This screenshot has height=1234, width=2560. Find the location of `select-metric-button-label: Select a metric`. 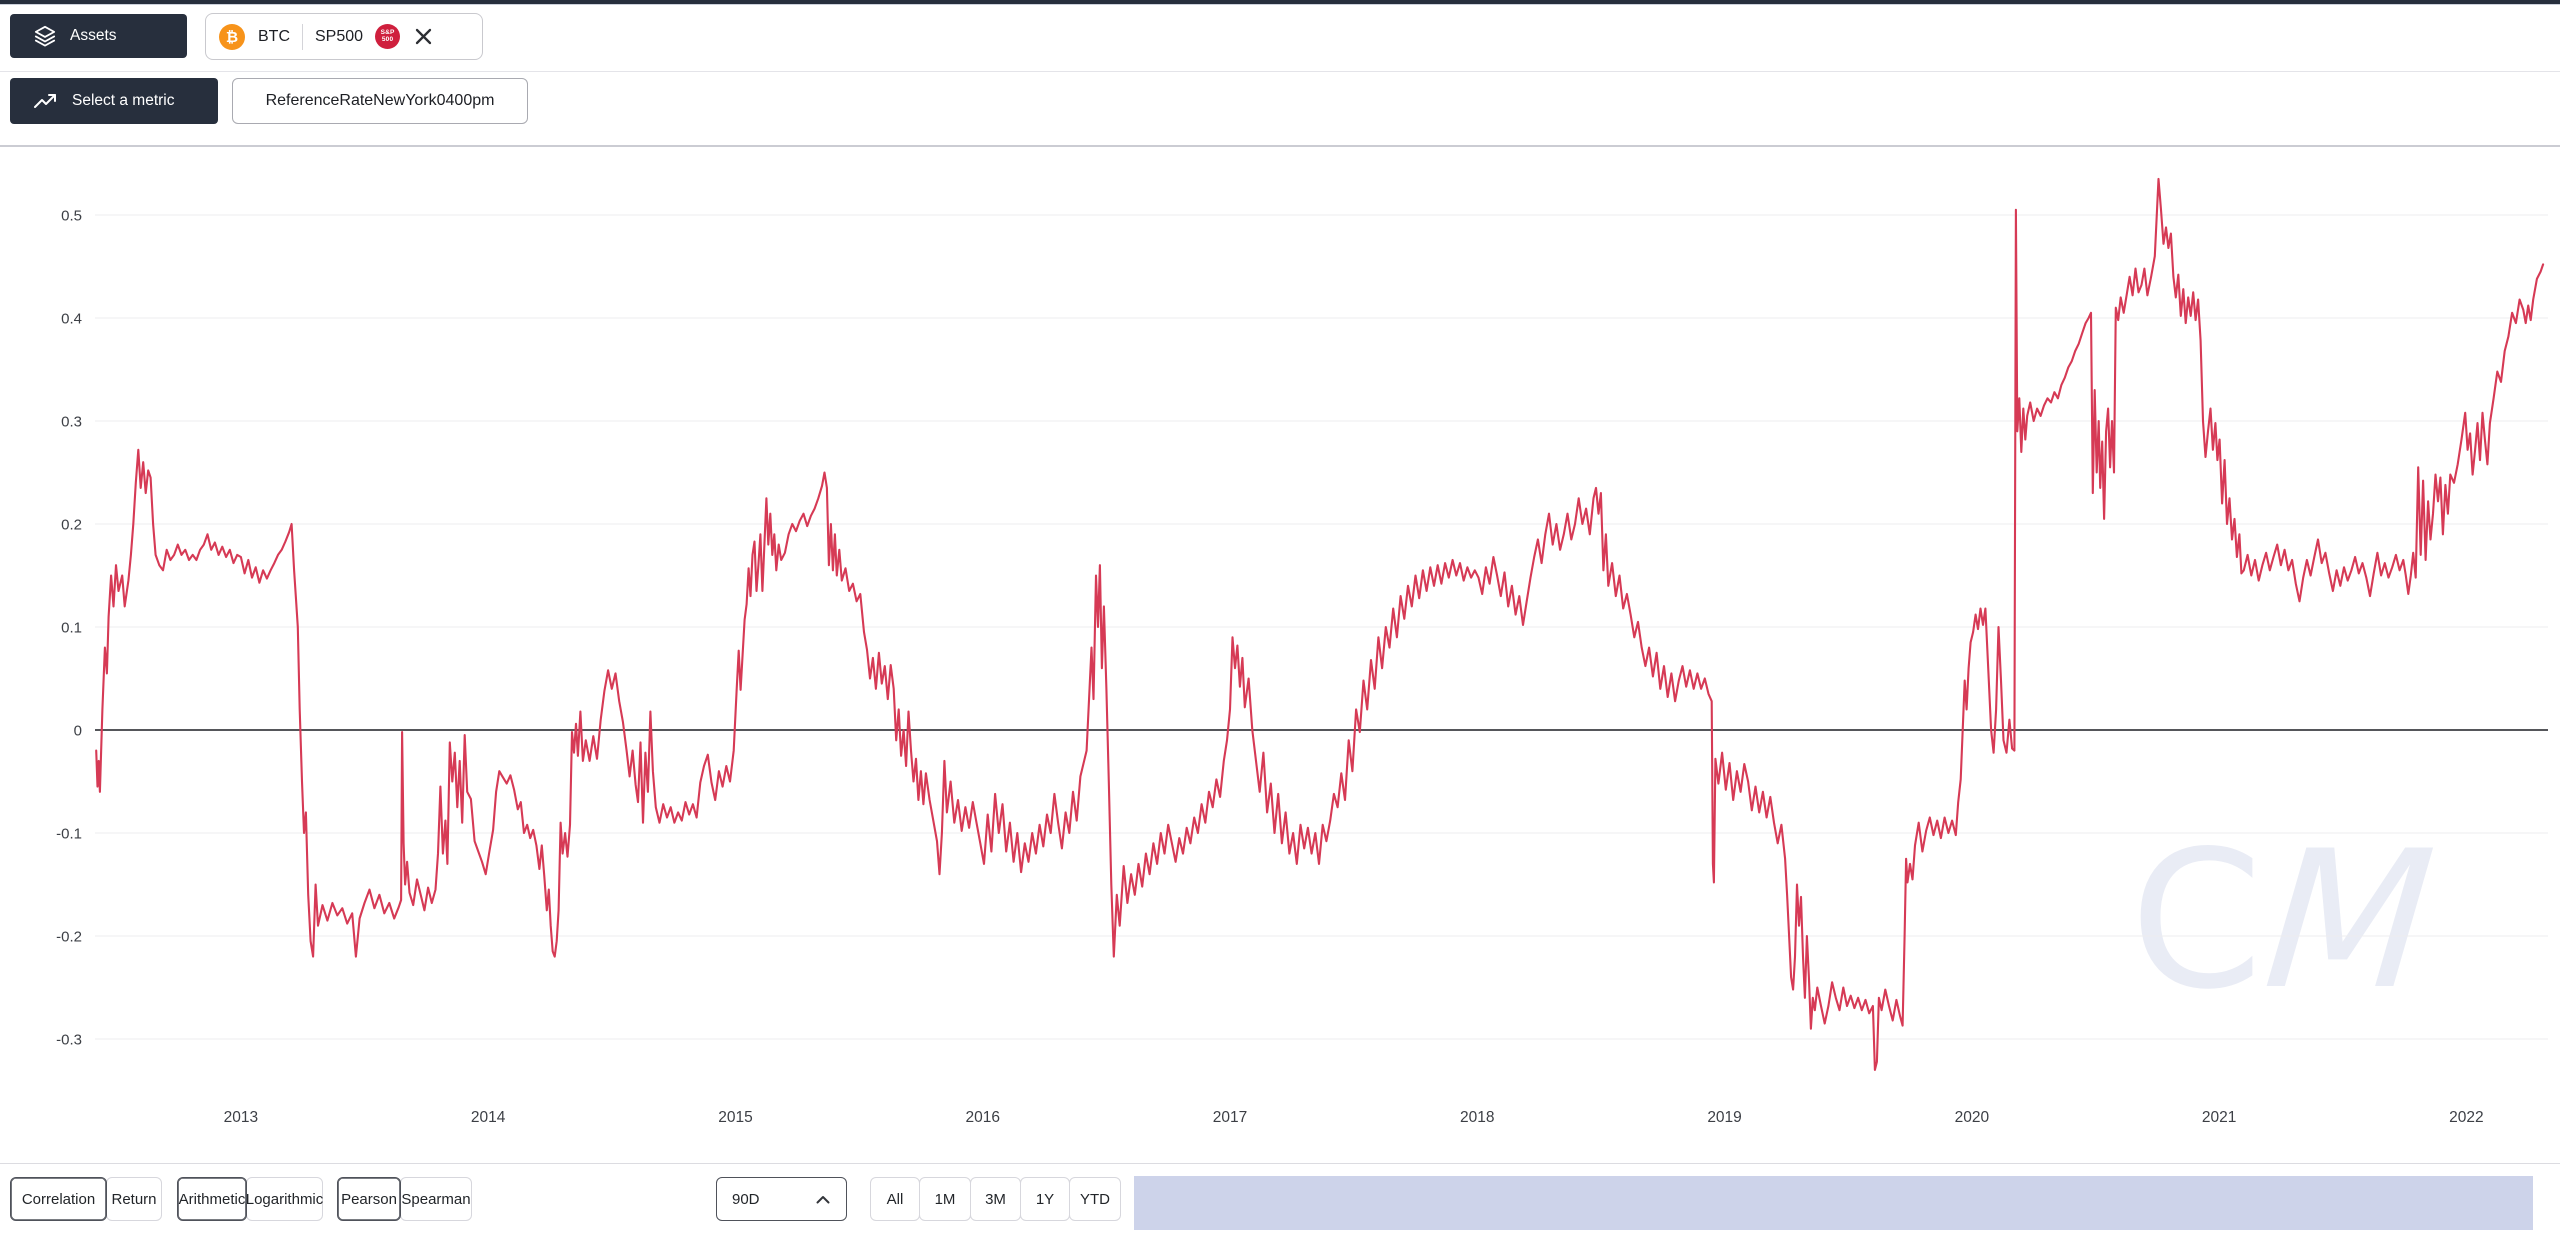

select-metric-button-label: Select a metric is located at coordinates (123, 100).